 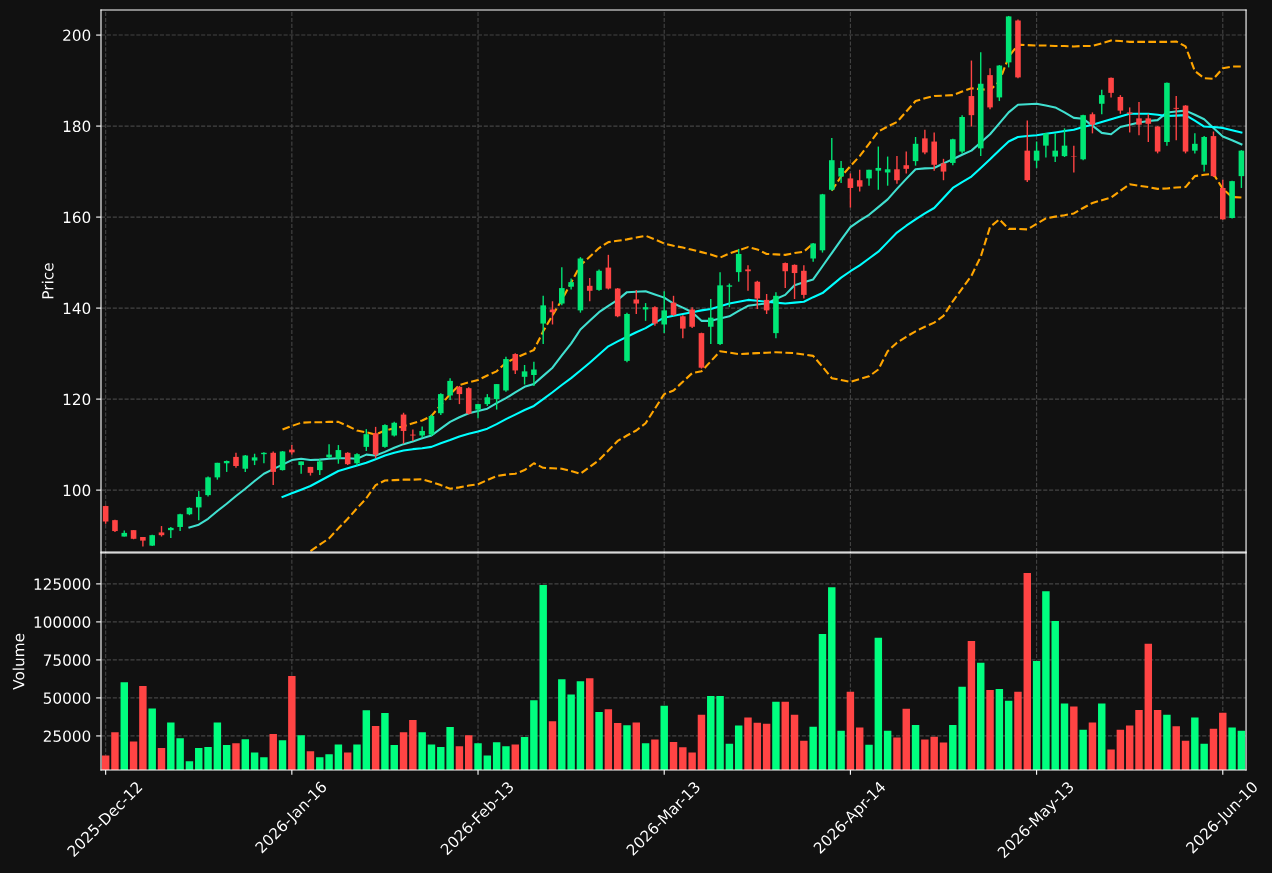 What do you see at coordinates (77, 399) in the screenshot?
I see `y-tick-label: 120` at bounding box center [77, 399].